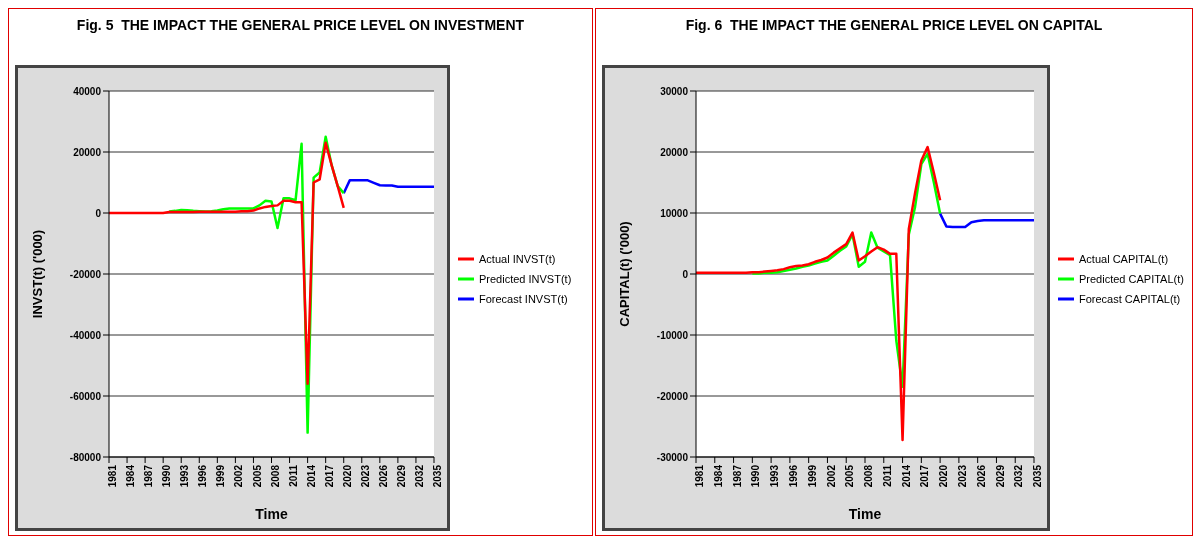 The width and height of the screenshot is (1201, 538). I want to click on legend-label: Actual CAPITAL(t), so click(1124, 259).